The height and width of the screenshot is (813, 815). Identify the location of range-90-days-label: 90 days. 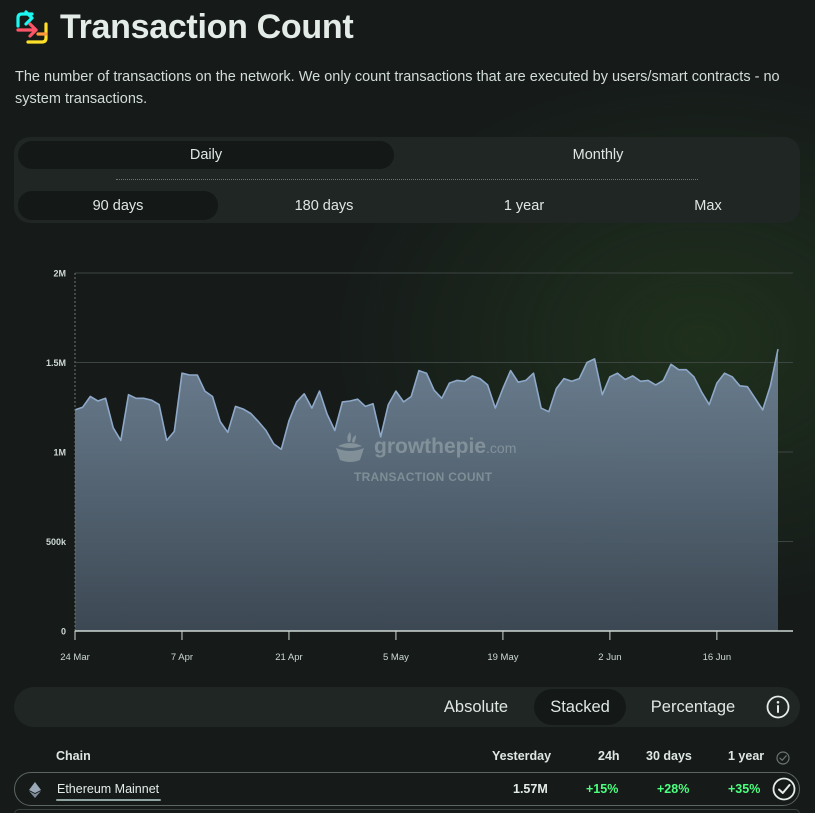
(118, 205).